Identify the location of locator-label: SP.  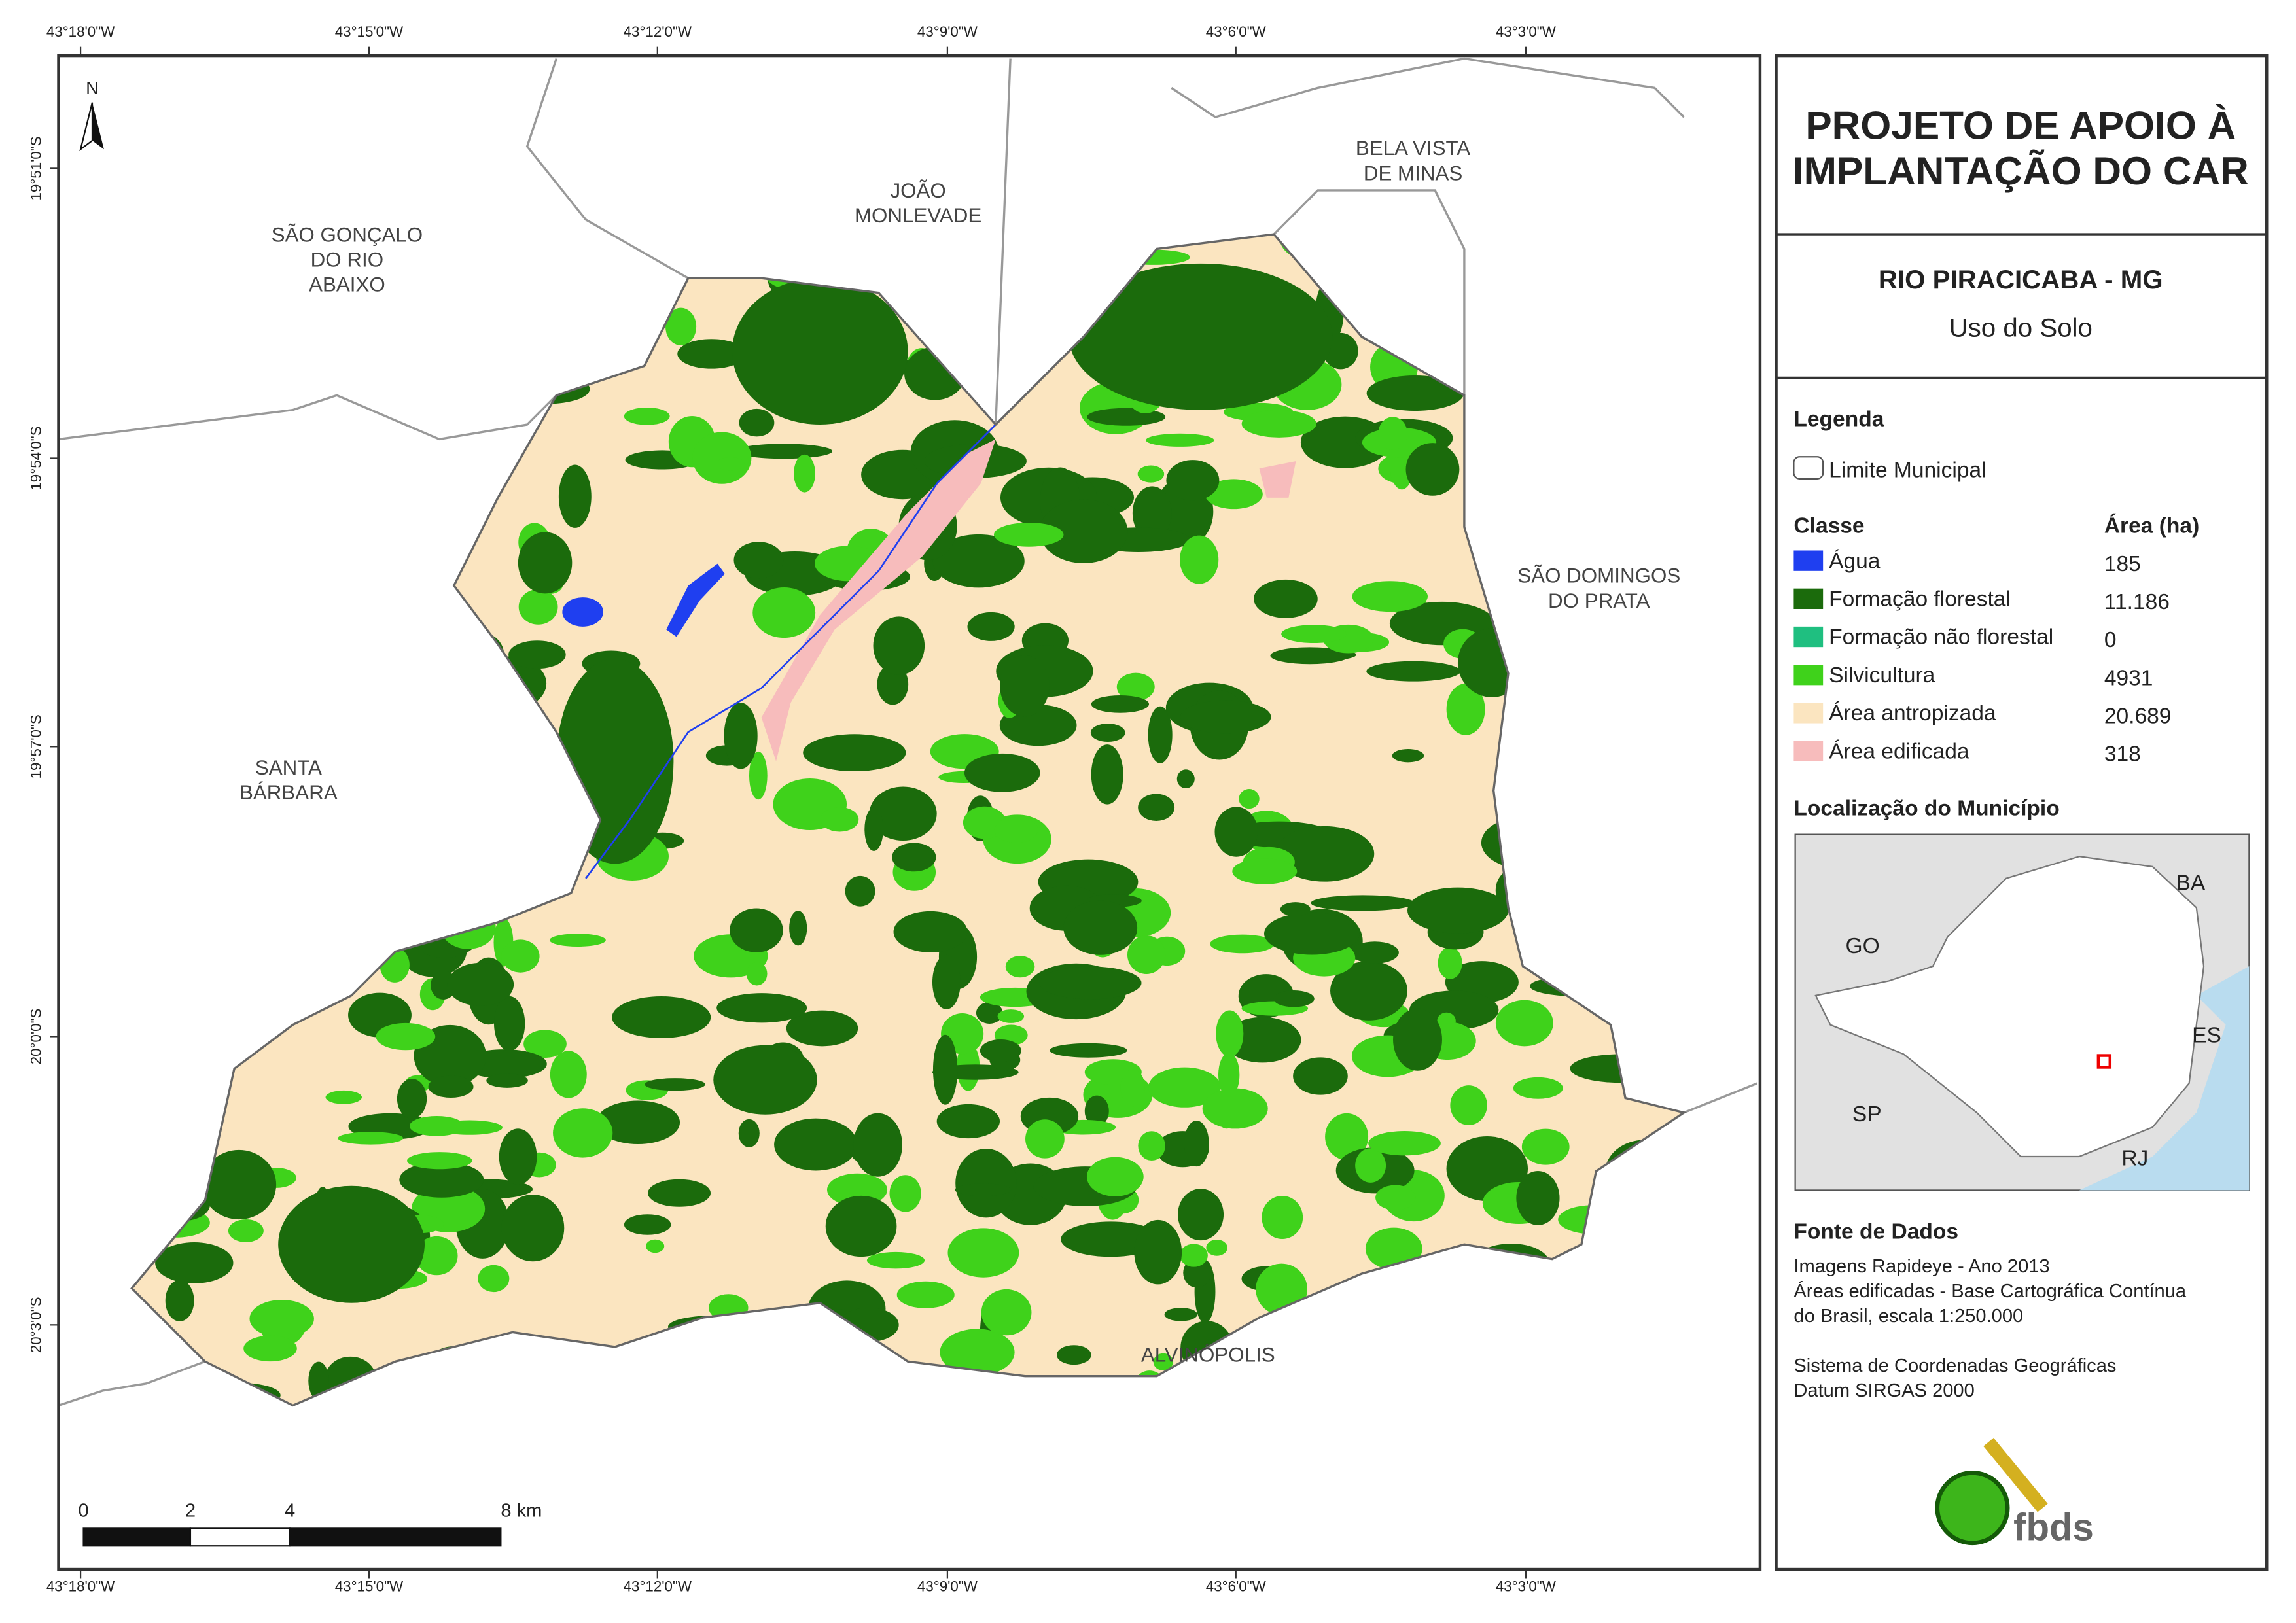
(1867, 1114).